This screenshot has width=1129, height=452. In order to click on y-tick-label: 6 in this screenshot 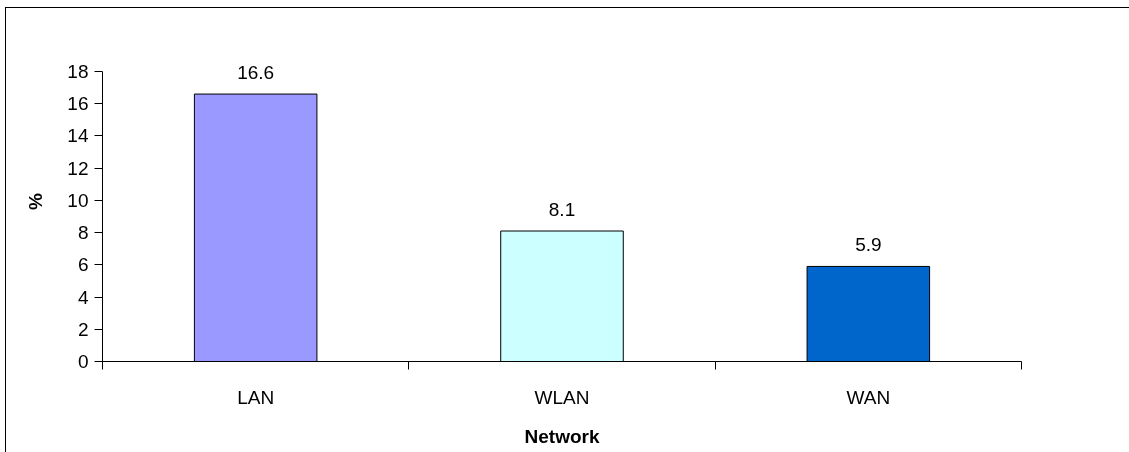, I will do `click(83, 265)`.